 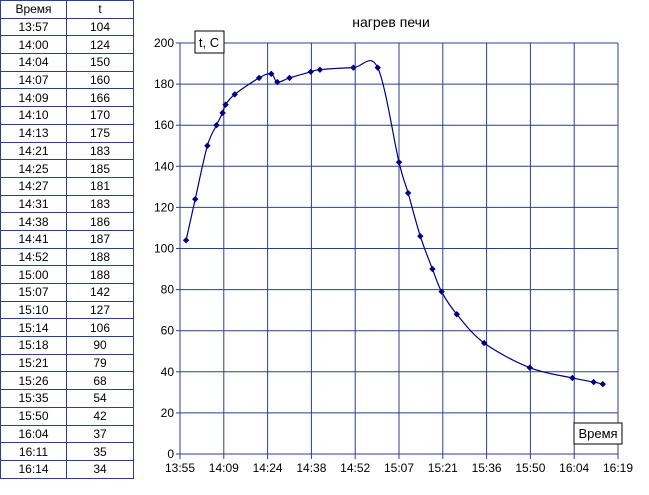 I want to click on cell-temperature: 35, so click(x=100, y=451).